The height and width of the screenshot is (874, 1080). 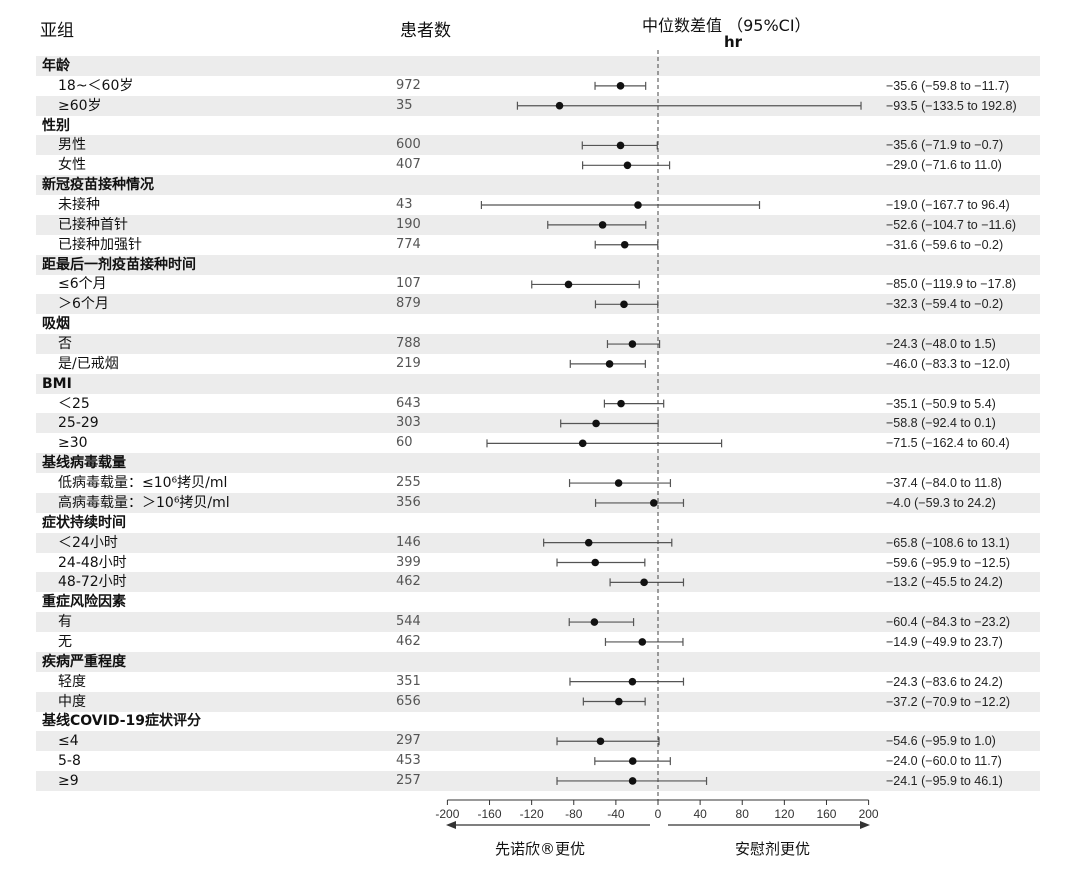 I want to click on patient-count: 303, so click(x=408, y=423).